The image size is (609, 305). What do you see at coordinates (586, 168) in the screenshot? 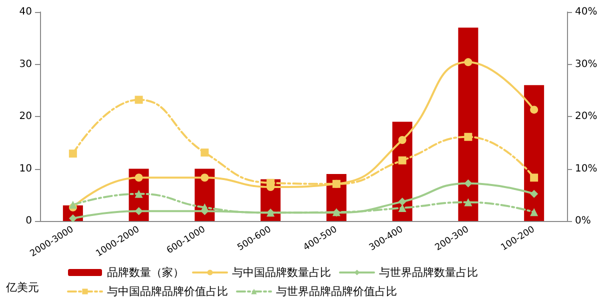
I see `y2-tick-label: 10%` at bounding box center [586, 168].